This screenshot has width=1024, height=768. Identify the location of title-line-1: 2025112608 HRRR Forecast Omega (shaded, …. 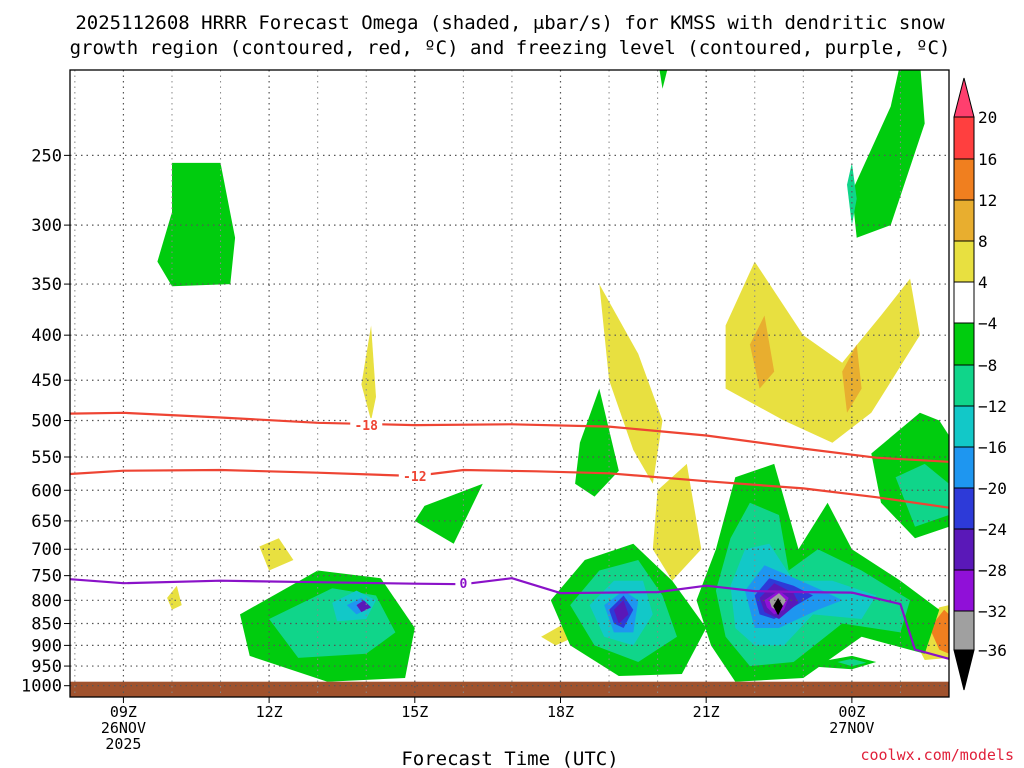
(510, 23).